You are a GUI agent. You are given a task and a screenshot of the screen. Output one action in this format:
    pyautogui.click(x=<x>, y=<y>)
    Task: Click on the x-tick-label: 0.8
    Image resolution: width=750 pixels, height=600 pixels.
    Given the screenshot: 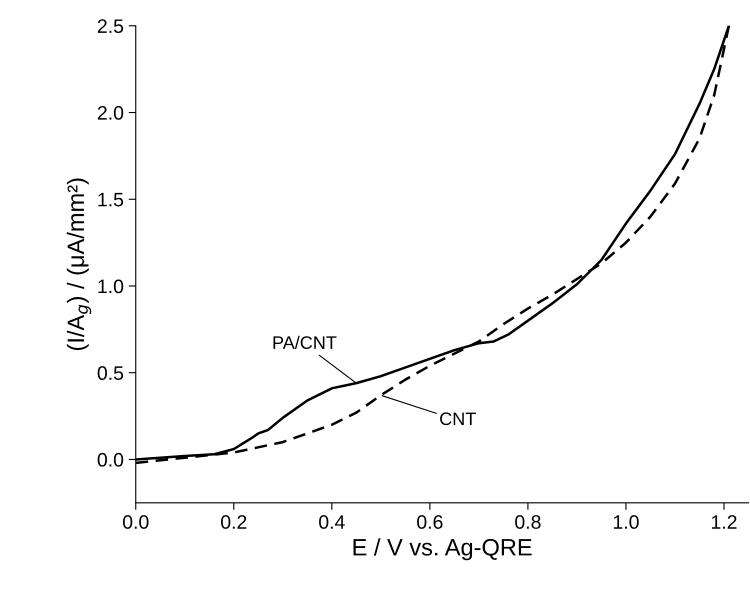 What is the action you would take?
    pyautogui.click(x=528, y=522)
    